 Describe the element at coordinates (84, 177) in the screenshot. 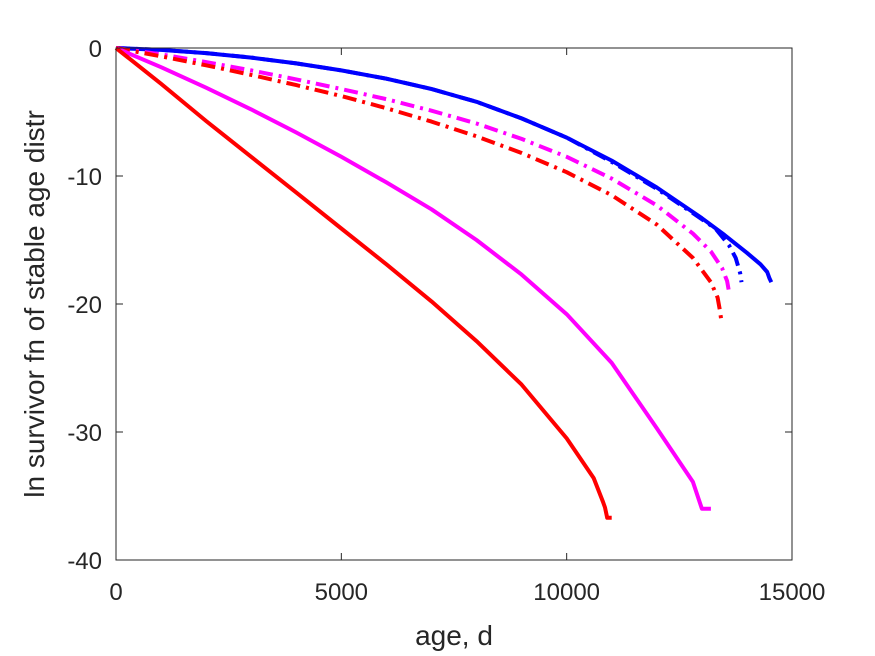

I see `y-tick-label: -10` at that location.